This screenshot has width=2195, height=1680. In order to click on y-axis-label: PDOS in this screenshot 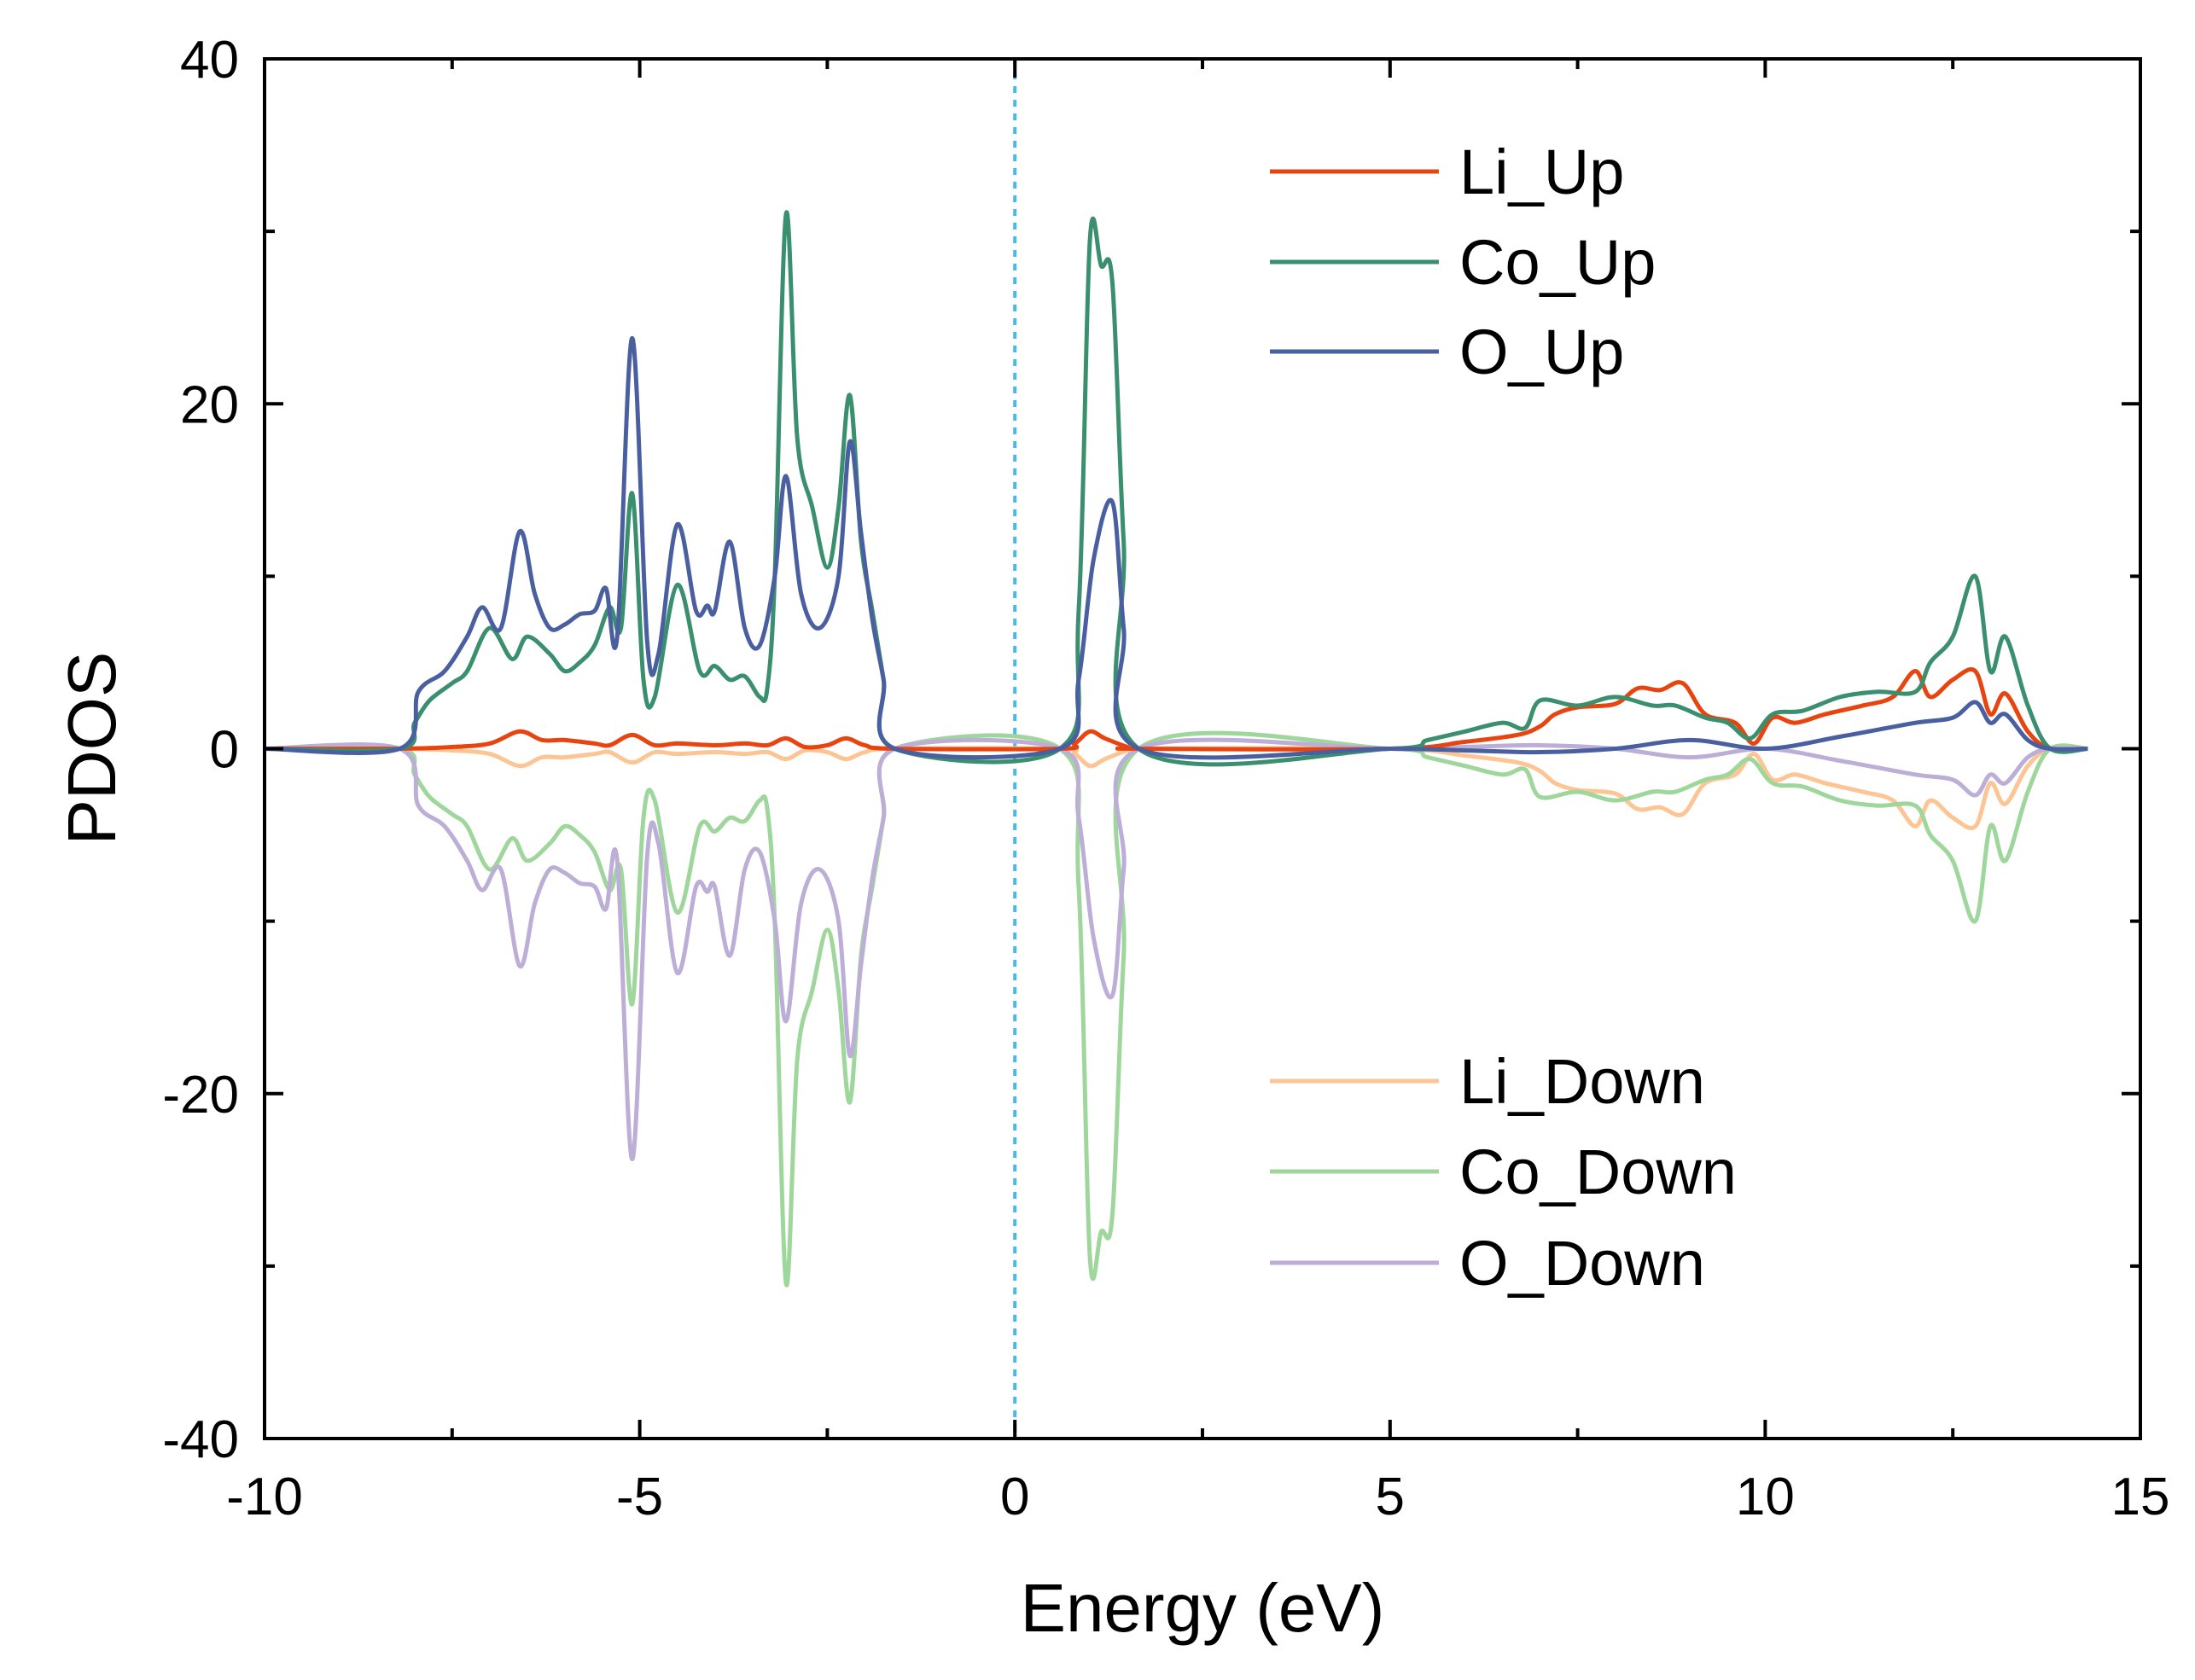, I will do `click(92, 749)`.